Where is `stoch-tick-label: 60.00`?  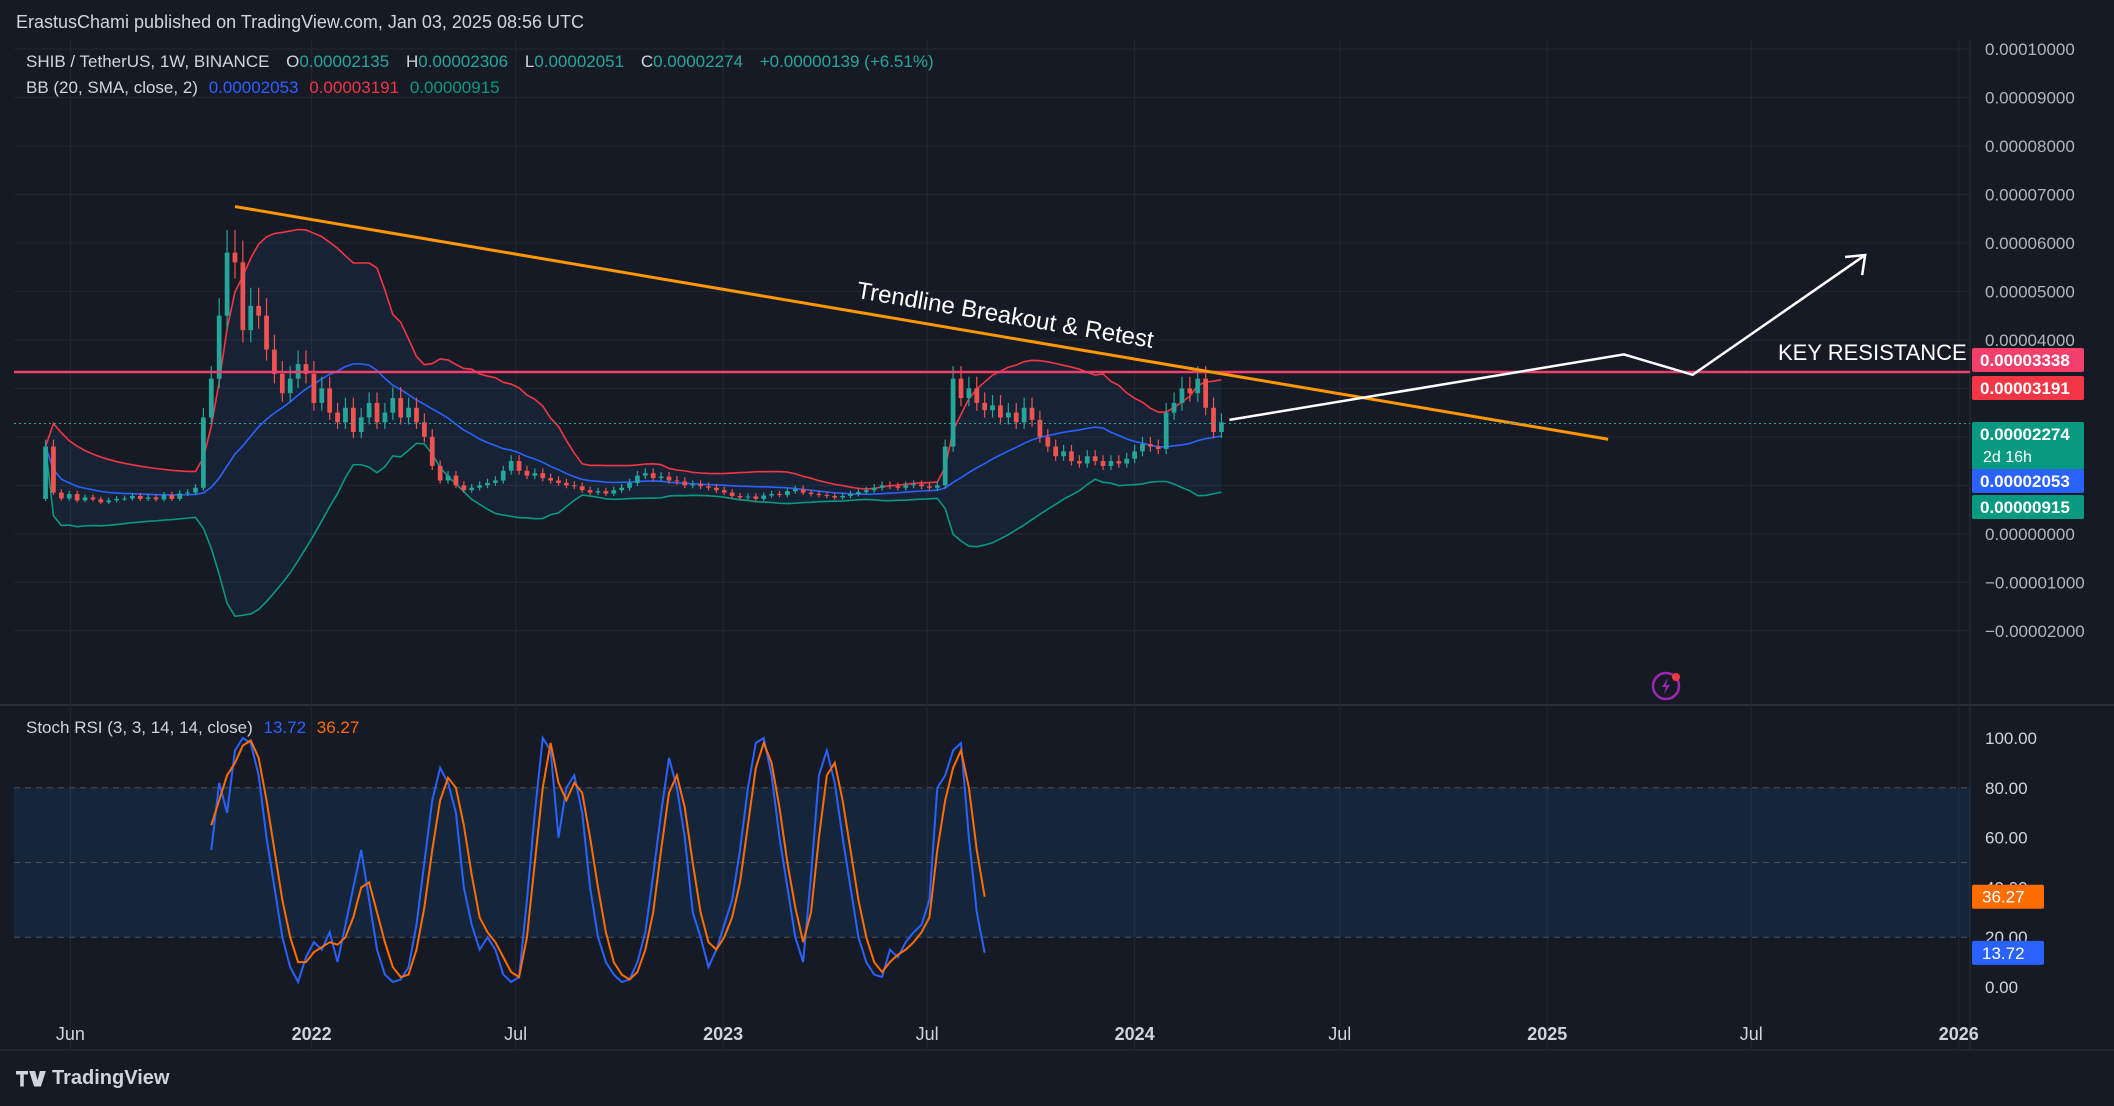 stoch-tick-label: 60.00 is located at coordinates (2006, 838).